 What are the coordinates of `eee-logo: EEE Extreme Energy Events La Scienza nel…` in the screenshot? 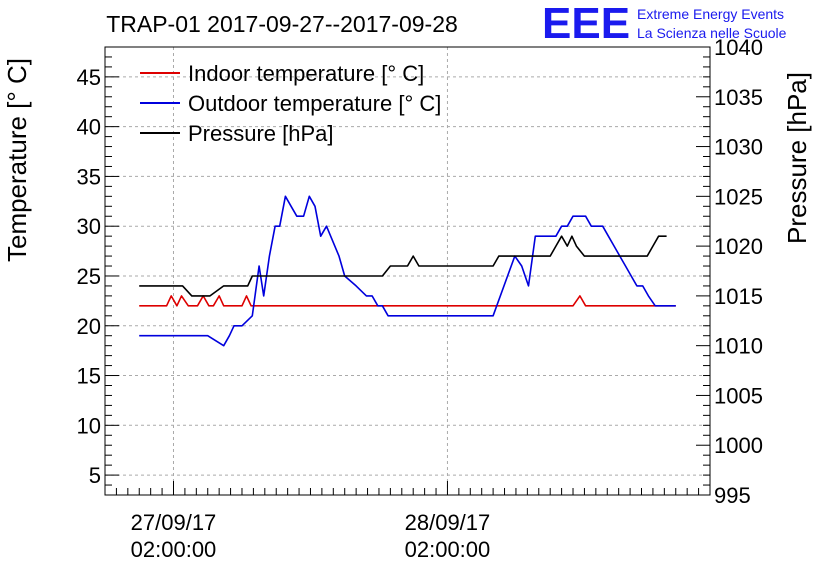 It's located at (664, 24).